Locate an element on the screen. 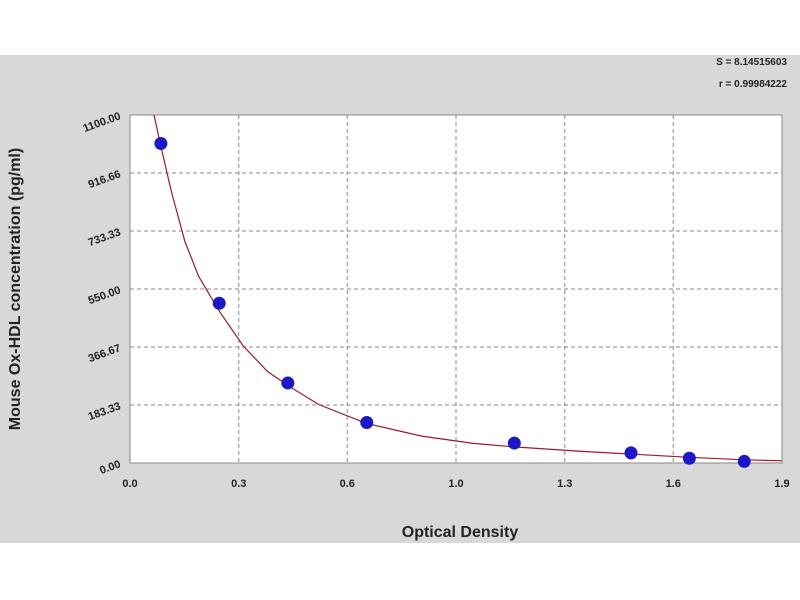  y-tick-label: 0.00 is located at coordinates (110, 467).